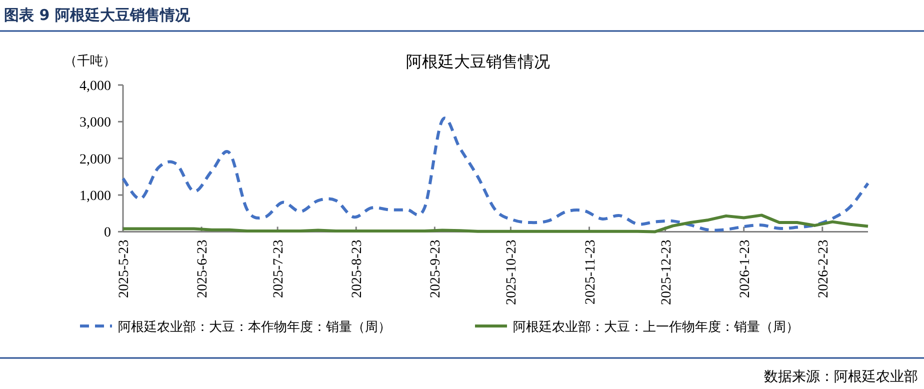  Describe the element at coordinates (124, 269) in the screenshot. I see `x-tick-label: 2025-5-23` at that location.